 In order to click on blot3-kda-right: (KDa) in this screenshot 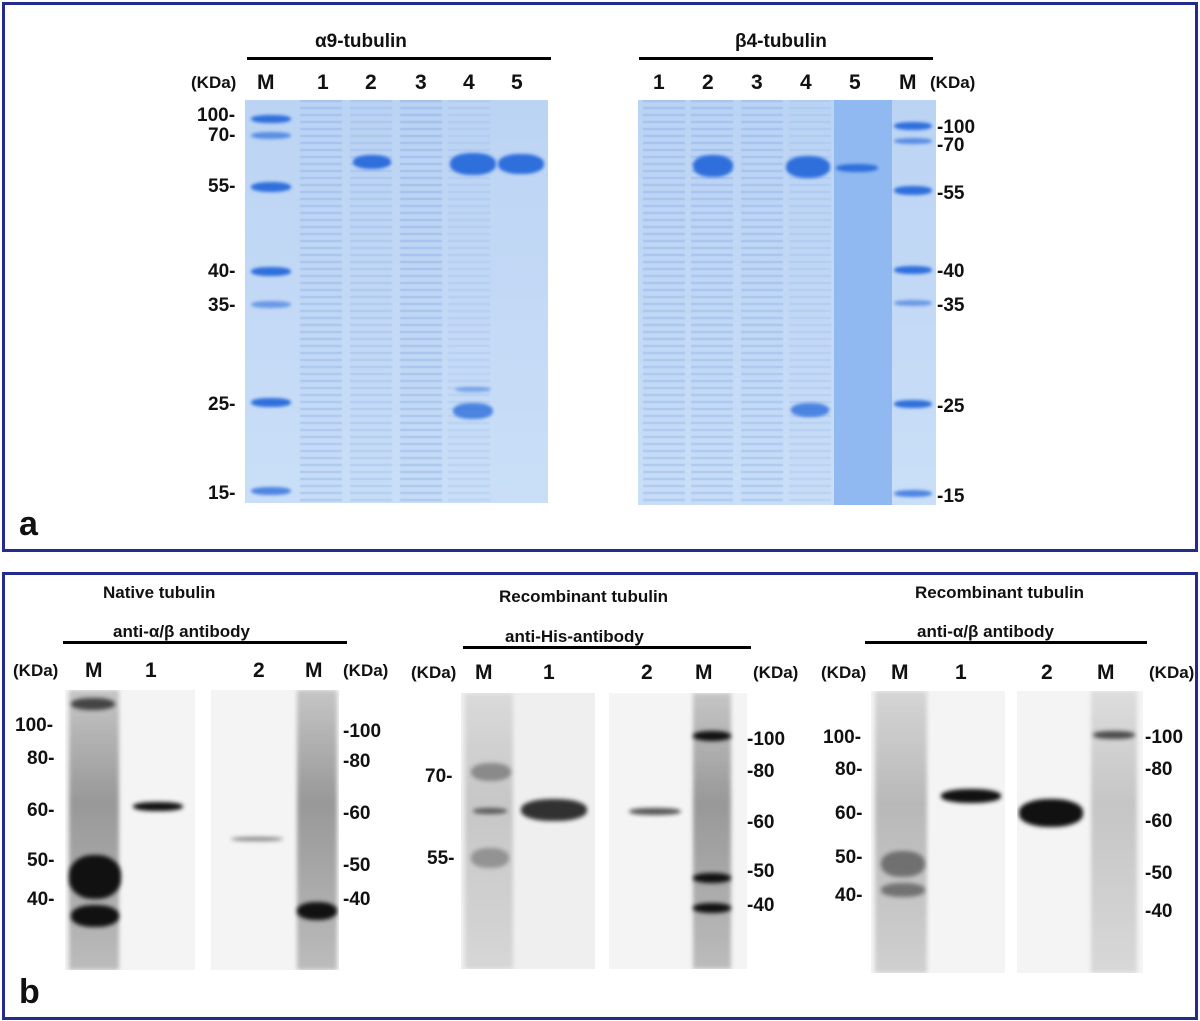, I will do `click(1172, 672)`.